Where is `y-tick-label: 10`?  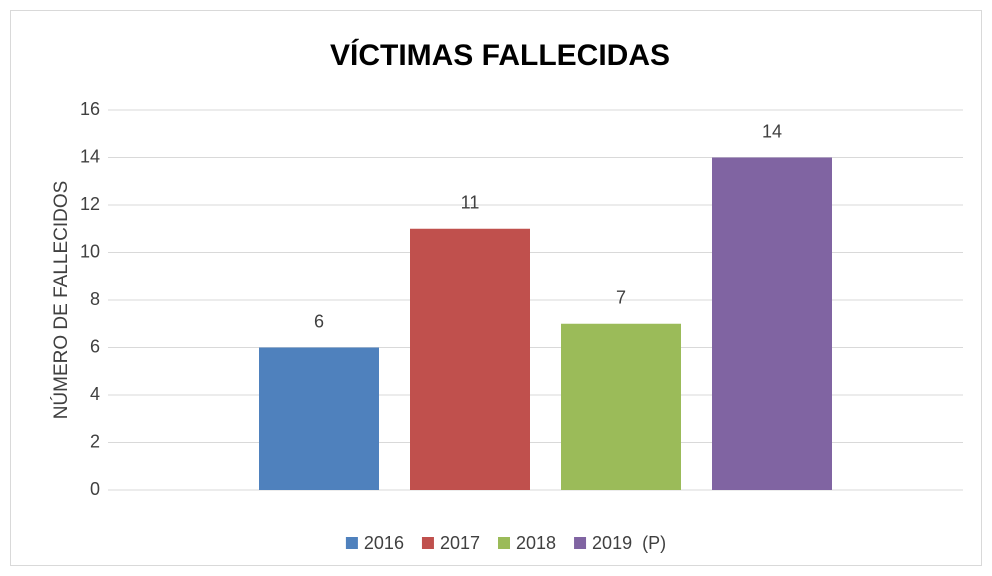
y-tick-label: 10 is located at coordinates (90, 251).